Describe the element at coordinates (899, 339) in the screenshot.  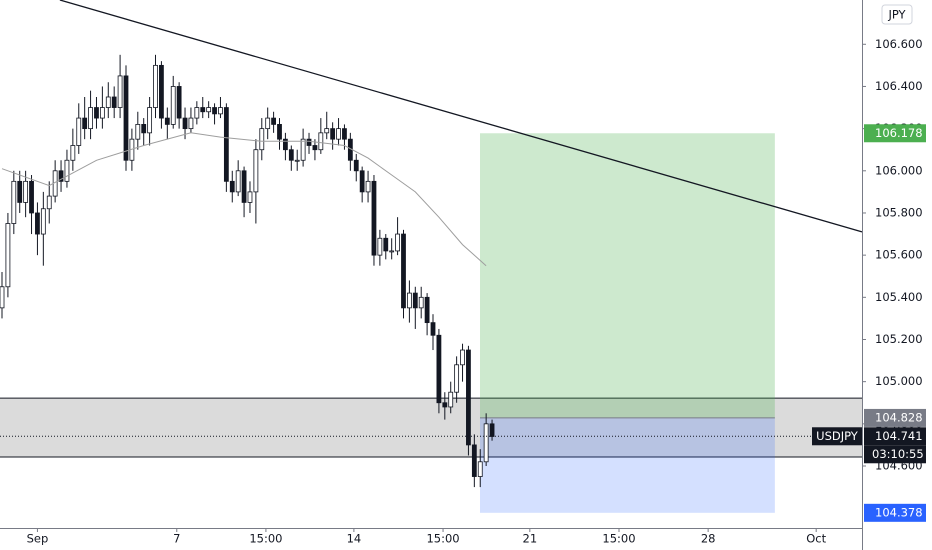
I see `y-tick-label: 105.200` at that location.